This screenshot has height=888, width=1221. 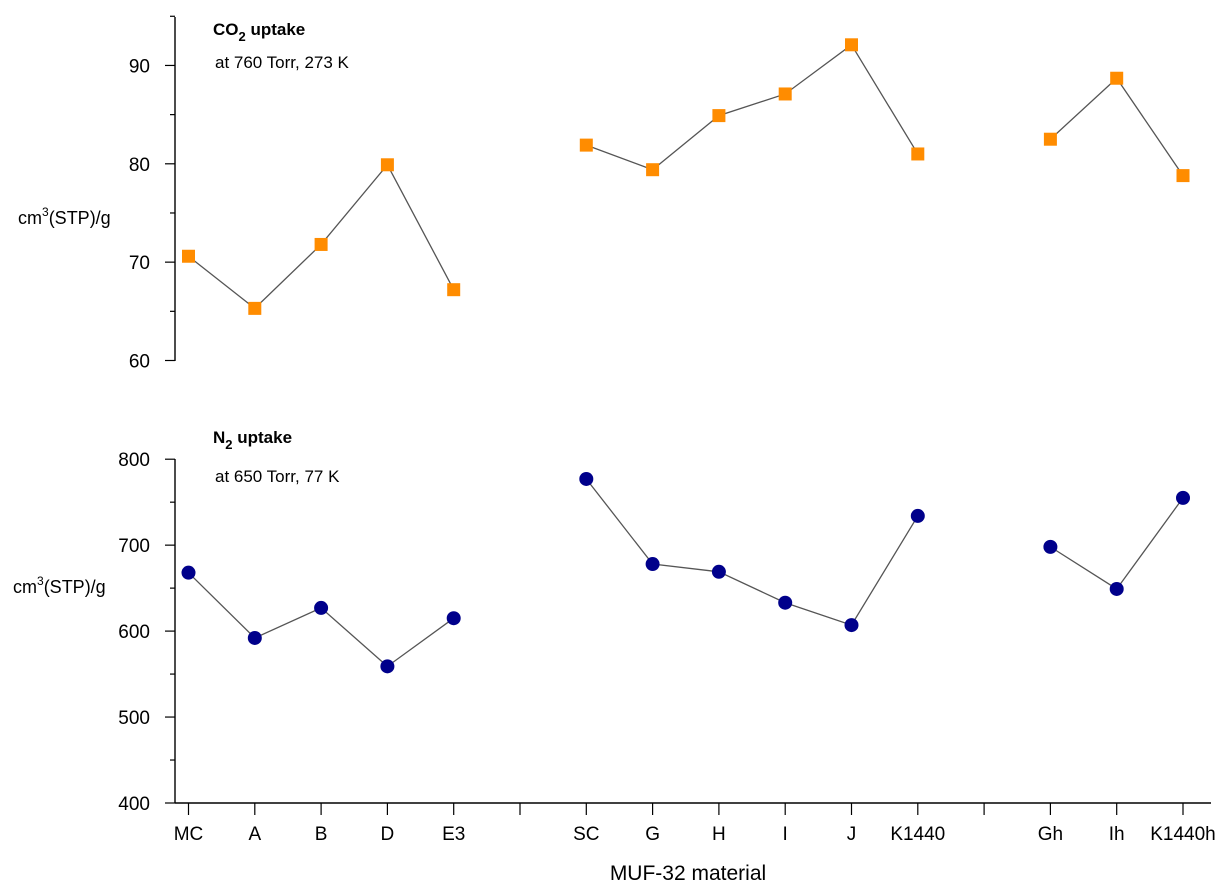 I want to click on co2-point-a, so click(x=255, y=308).